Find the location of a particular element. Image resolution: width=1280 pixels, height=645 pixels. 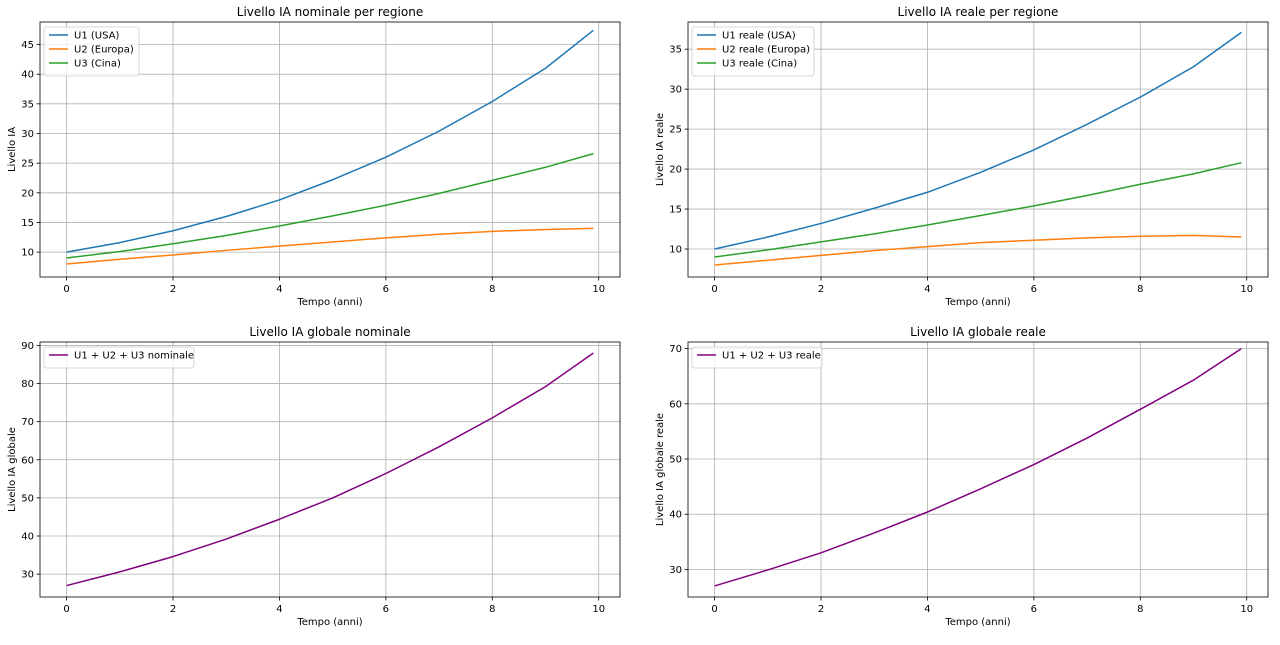

chart-title: Livello IA reale per regione is located at coordinates (978, 12).